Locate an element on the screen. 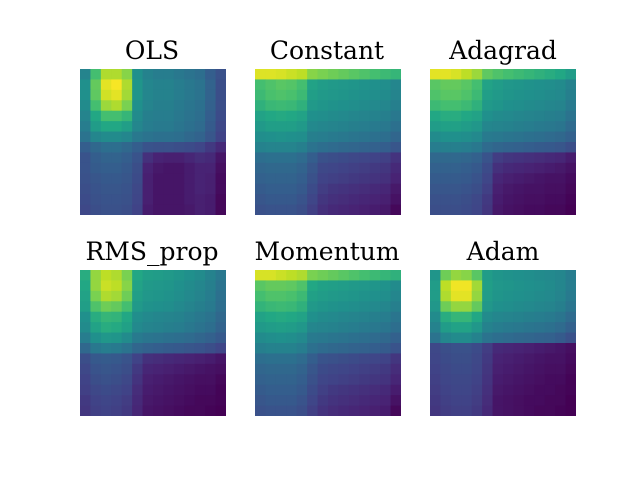  panel-title-adagrad: Adagrad is located at coordinates (503, 50).